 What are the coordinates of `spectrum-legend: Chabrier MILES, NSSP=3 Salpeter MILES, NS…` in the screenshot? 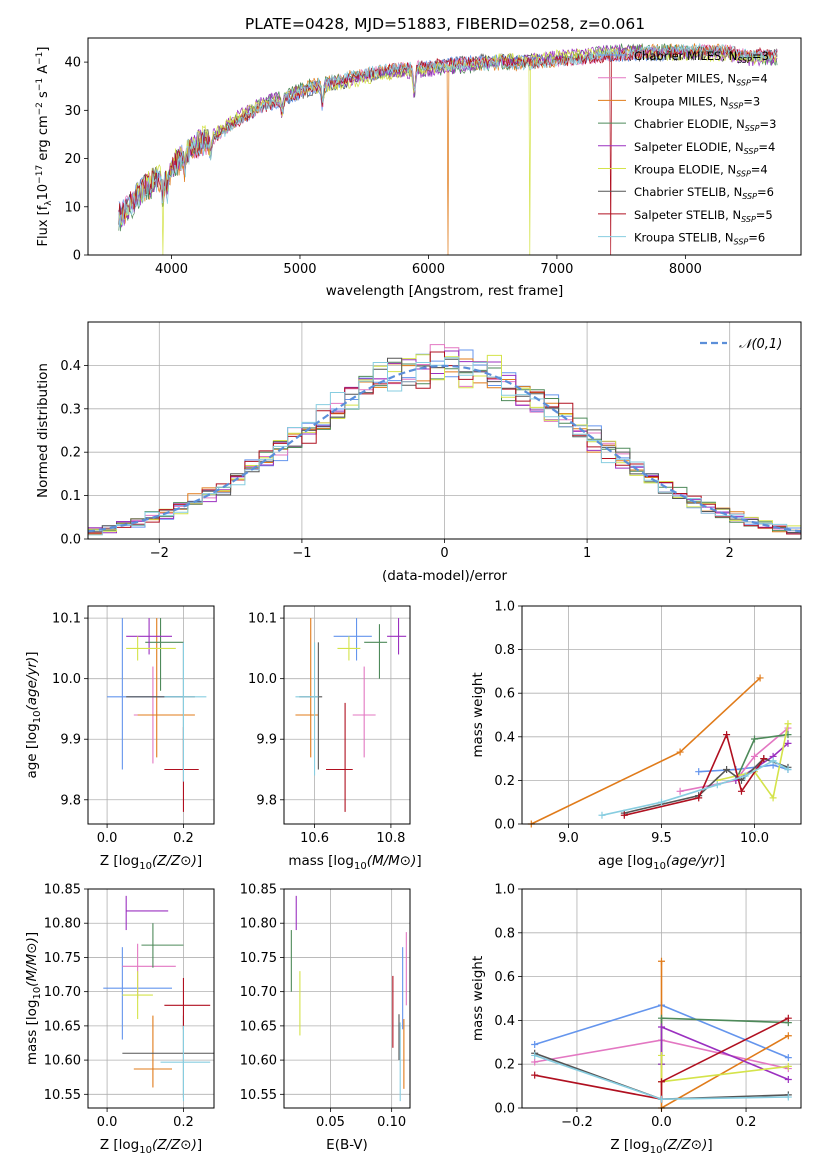 It's located at (687, 148).